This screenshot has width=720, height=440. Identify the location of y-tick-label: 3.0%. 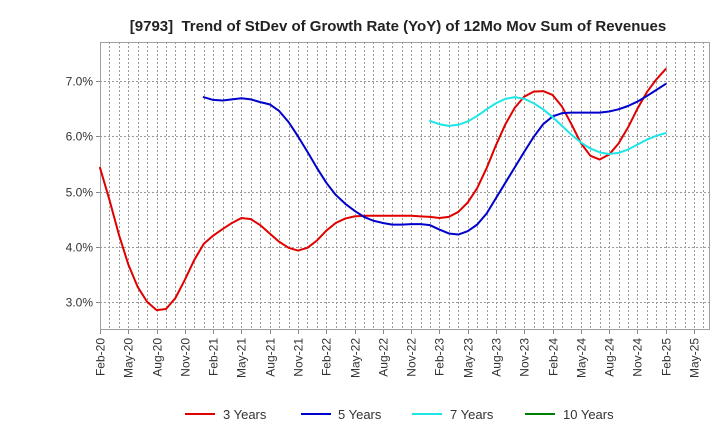
(80, 303).